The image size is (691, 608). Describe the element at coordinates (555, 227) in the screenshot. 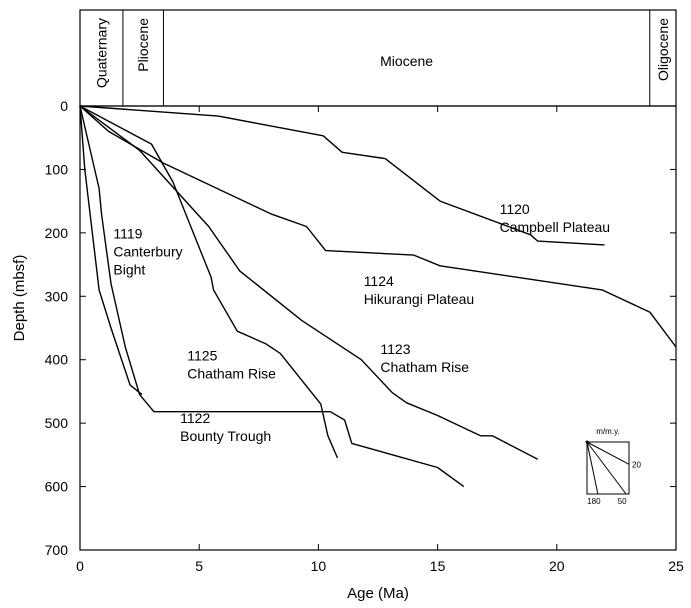

I see `series-label: Campbell Plateau` at that location.